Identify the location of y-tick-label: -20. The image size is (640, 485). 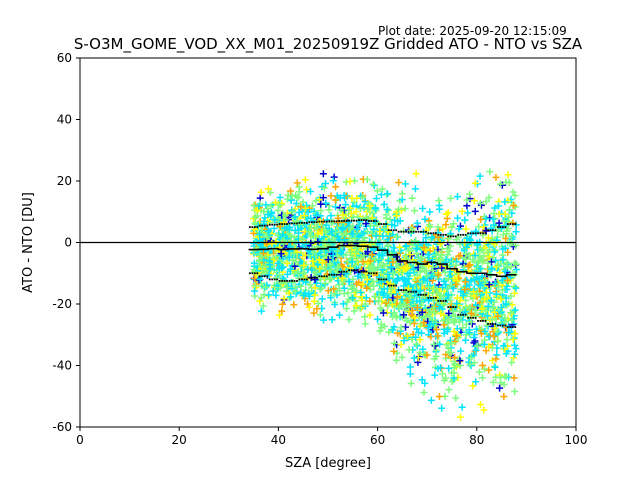
(62, 304).